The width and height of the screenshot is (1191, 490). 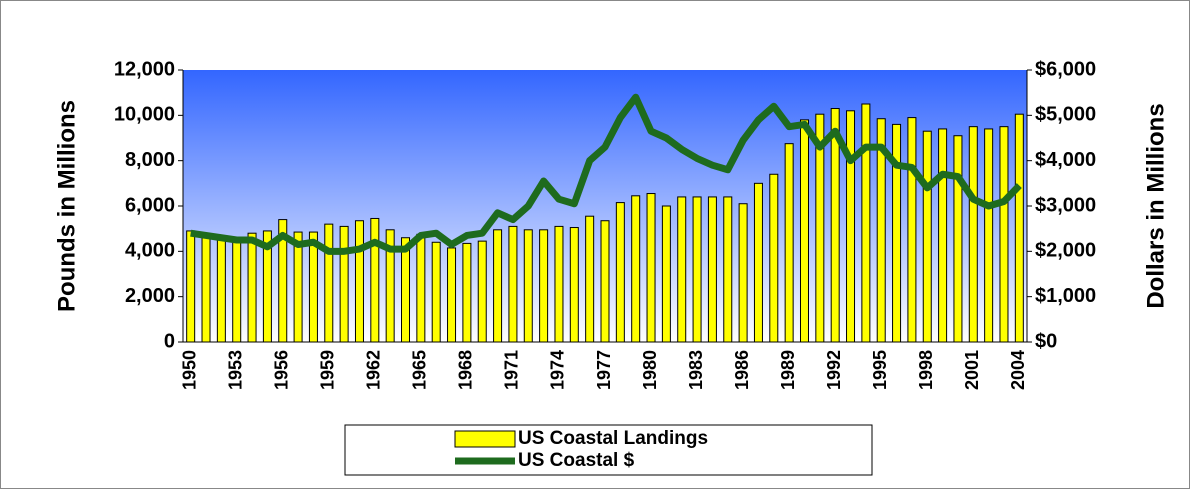 I want to click on legend-swatch, so click(x=485, y=439).